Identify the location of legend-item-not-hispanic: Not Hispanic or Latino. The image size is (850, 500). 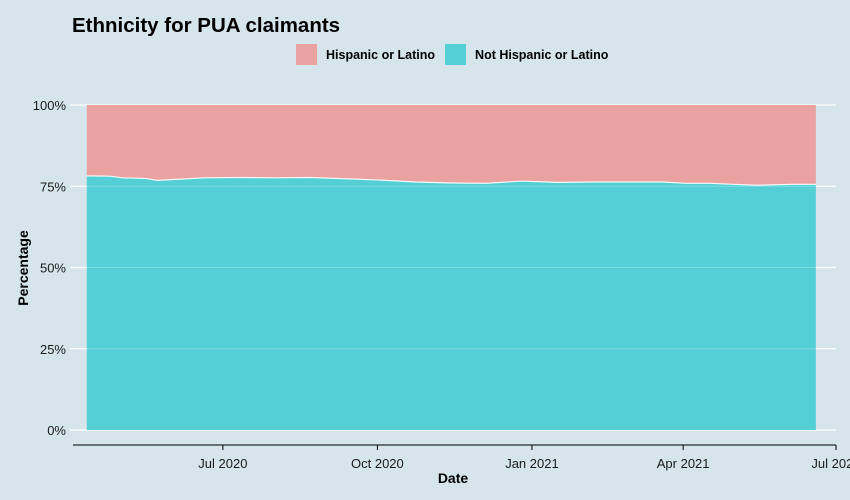
(526, 54).